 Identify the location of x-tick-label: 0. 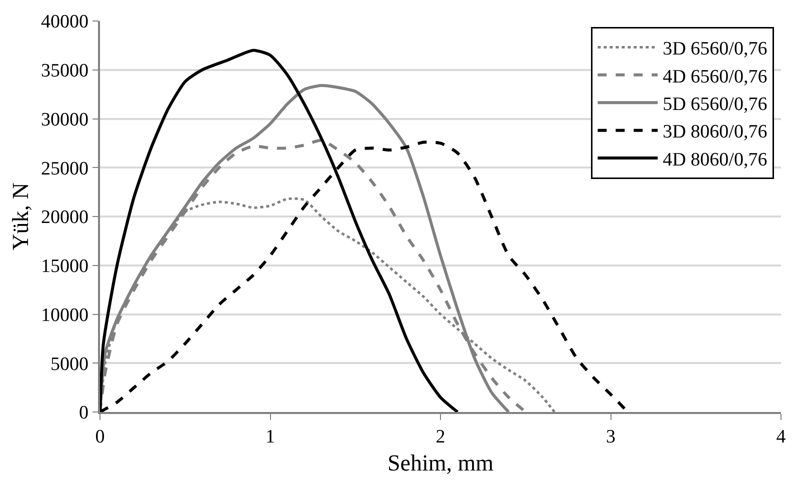
(100, 437).